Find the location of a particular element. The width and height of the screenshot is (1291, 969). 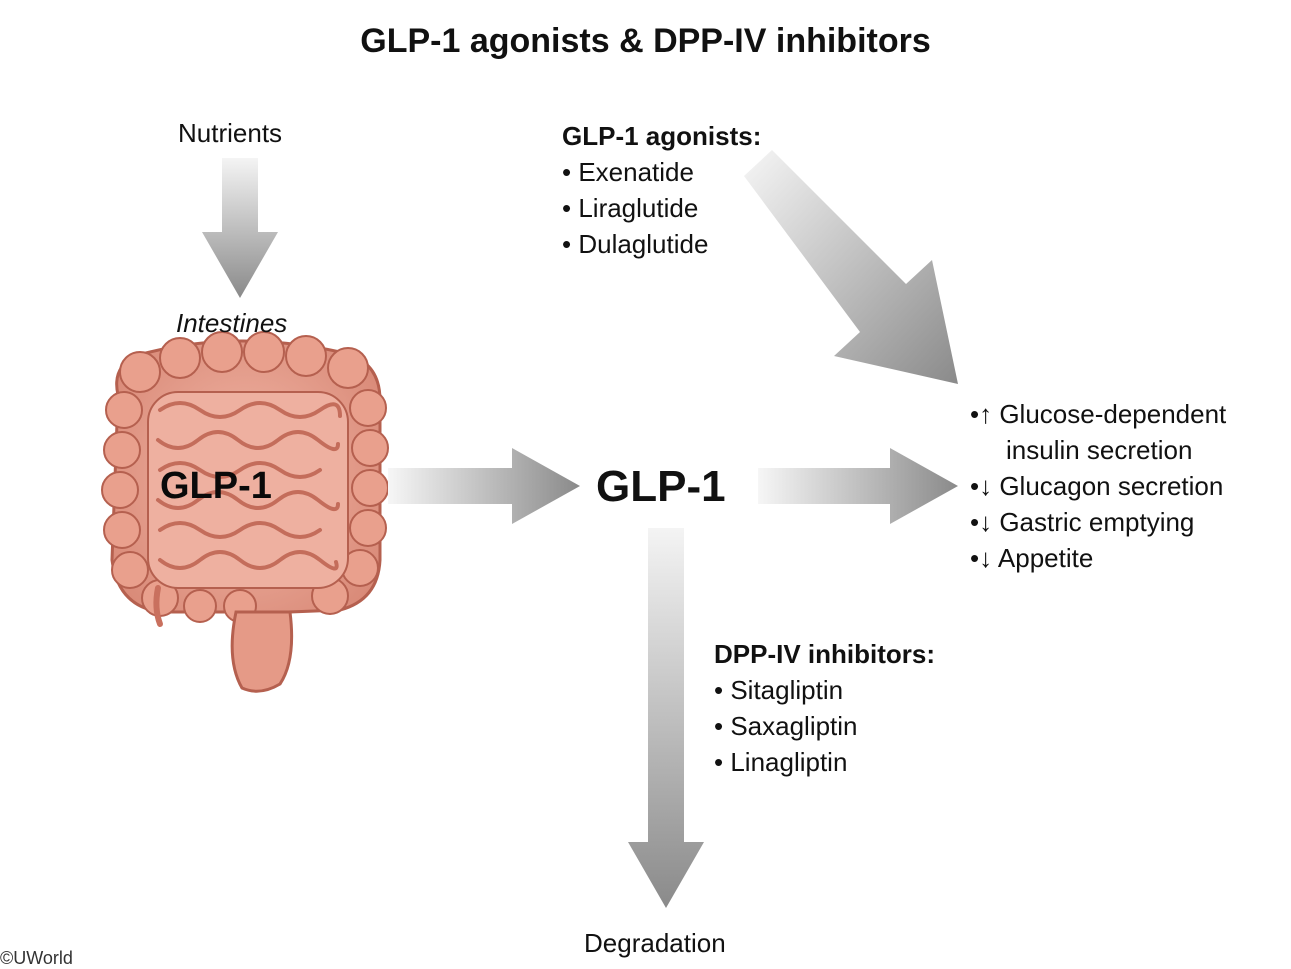

copyright-label: ©UWorld is located at coordinates (36, 958).